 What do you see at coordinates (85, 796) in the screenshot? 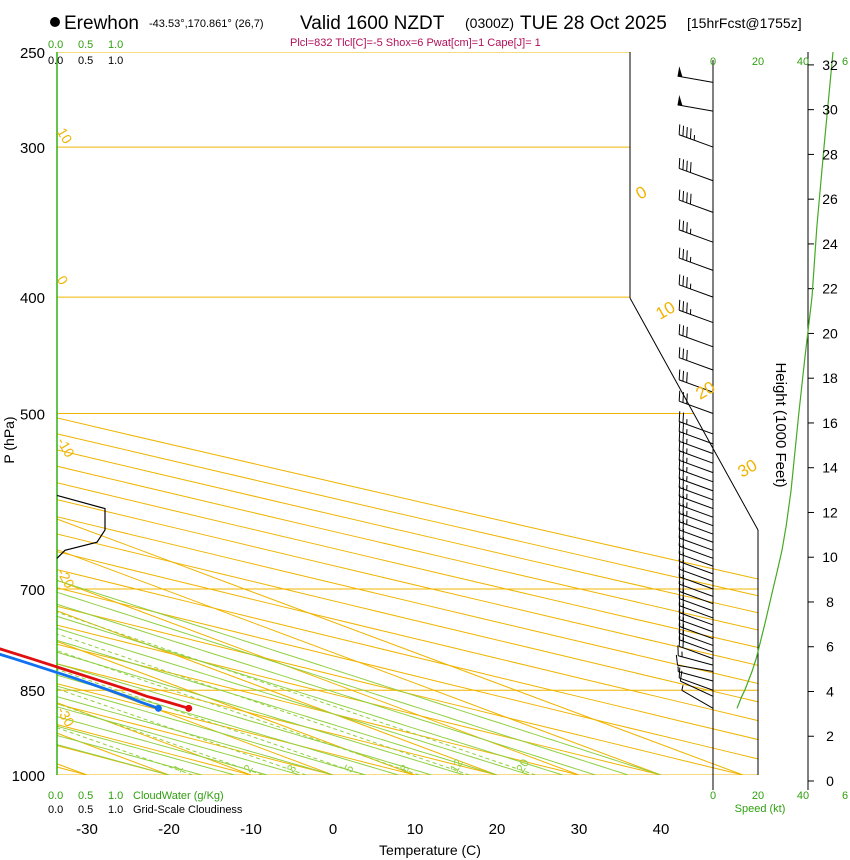
I see `cloudwater-tick-1: 0.5` at bounding box center [85, 796].